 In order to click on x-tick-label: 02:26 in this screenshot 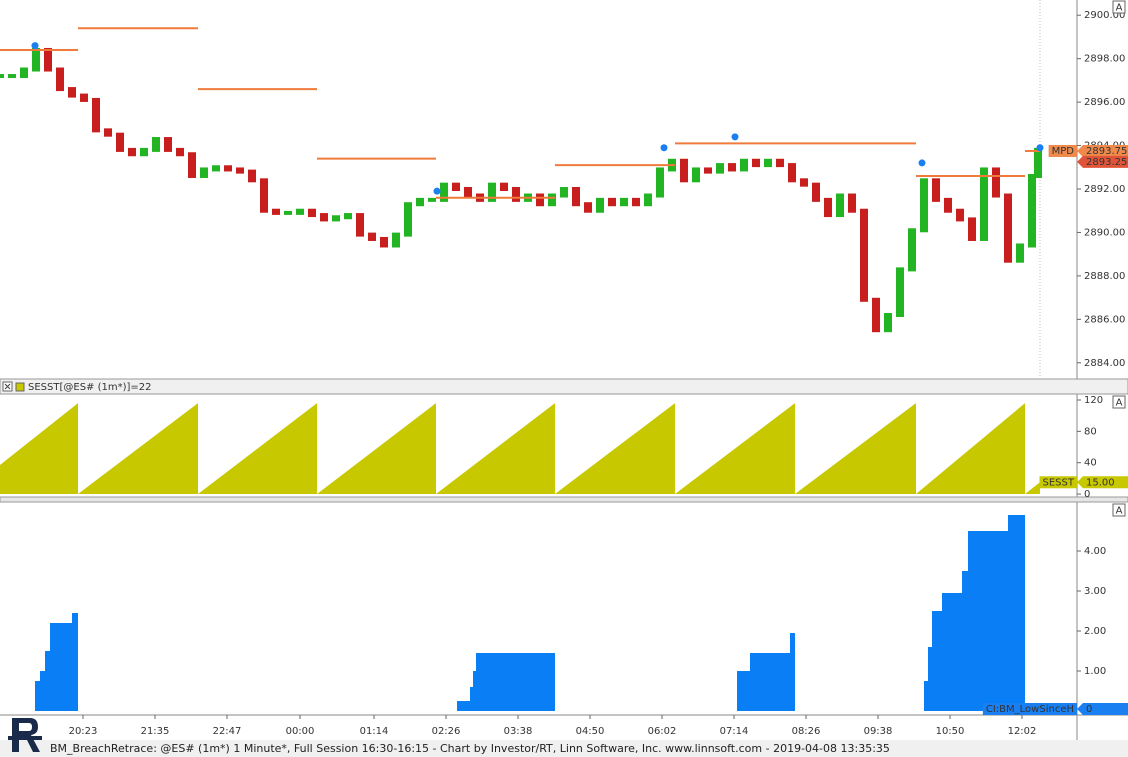, I will do `click(446, 731)`.